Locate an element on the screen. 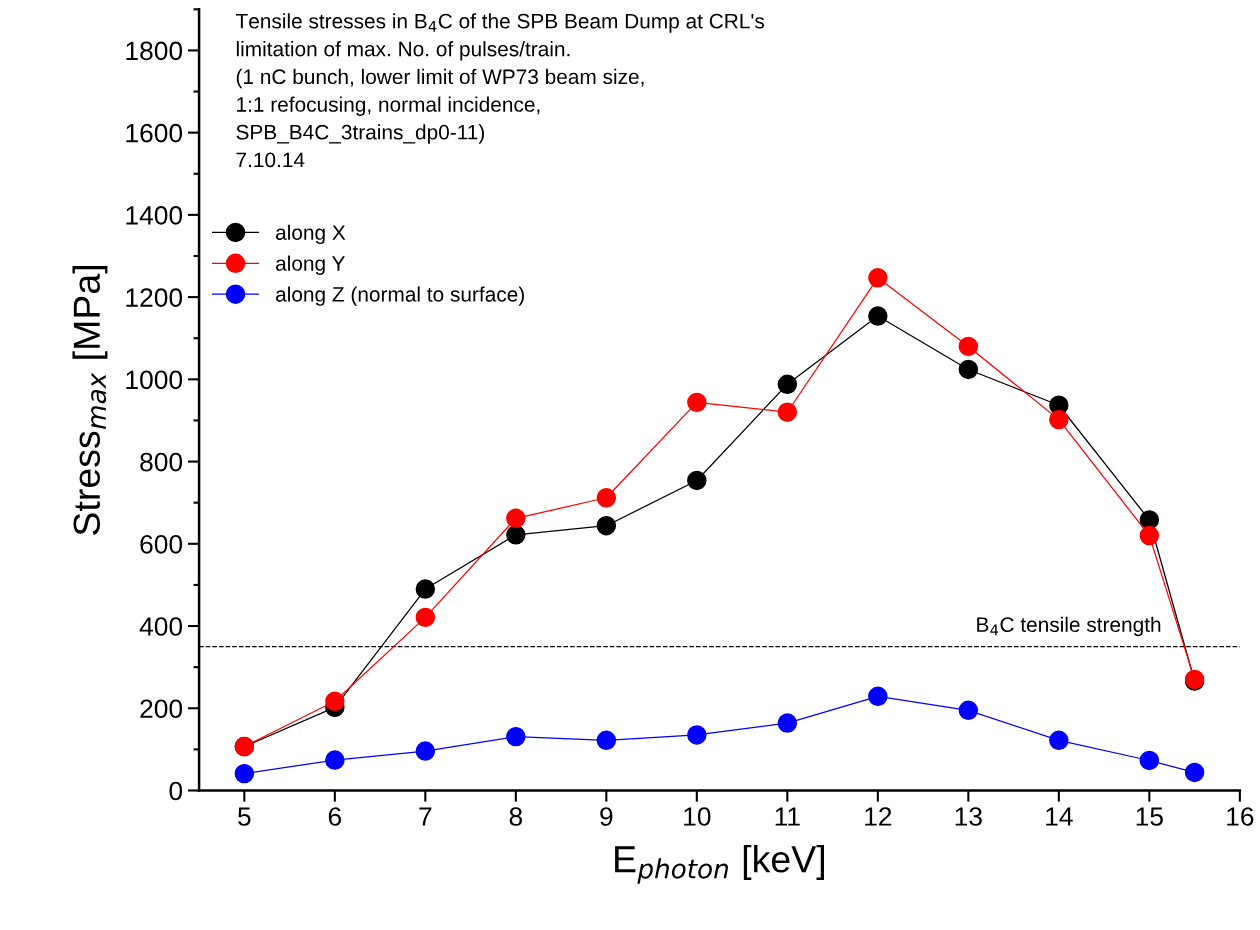 The height and width of the screenshot is (930, 1260). x-tick-label: 5 is located at coordinates (244, 816).